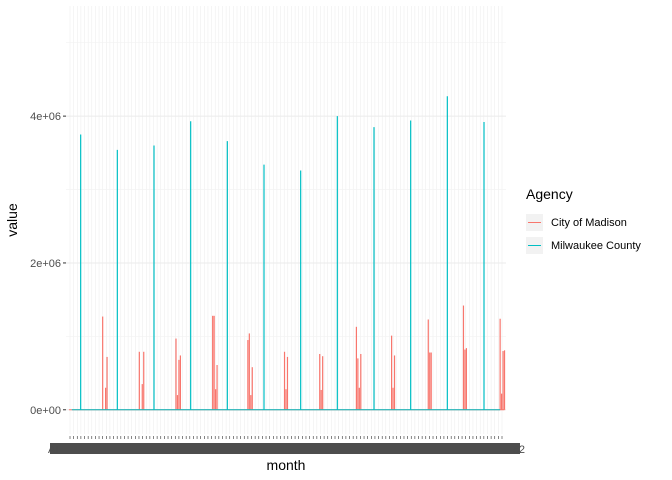 The width and height of the screenshot is (672, 480). What do you see at coordinates (596, 245) in the screenshot?
I see `legend-label-milwaukee-county: Milwaukee County` at bounding box center [596, 245].